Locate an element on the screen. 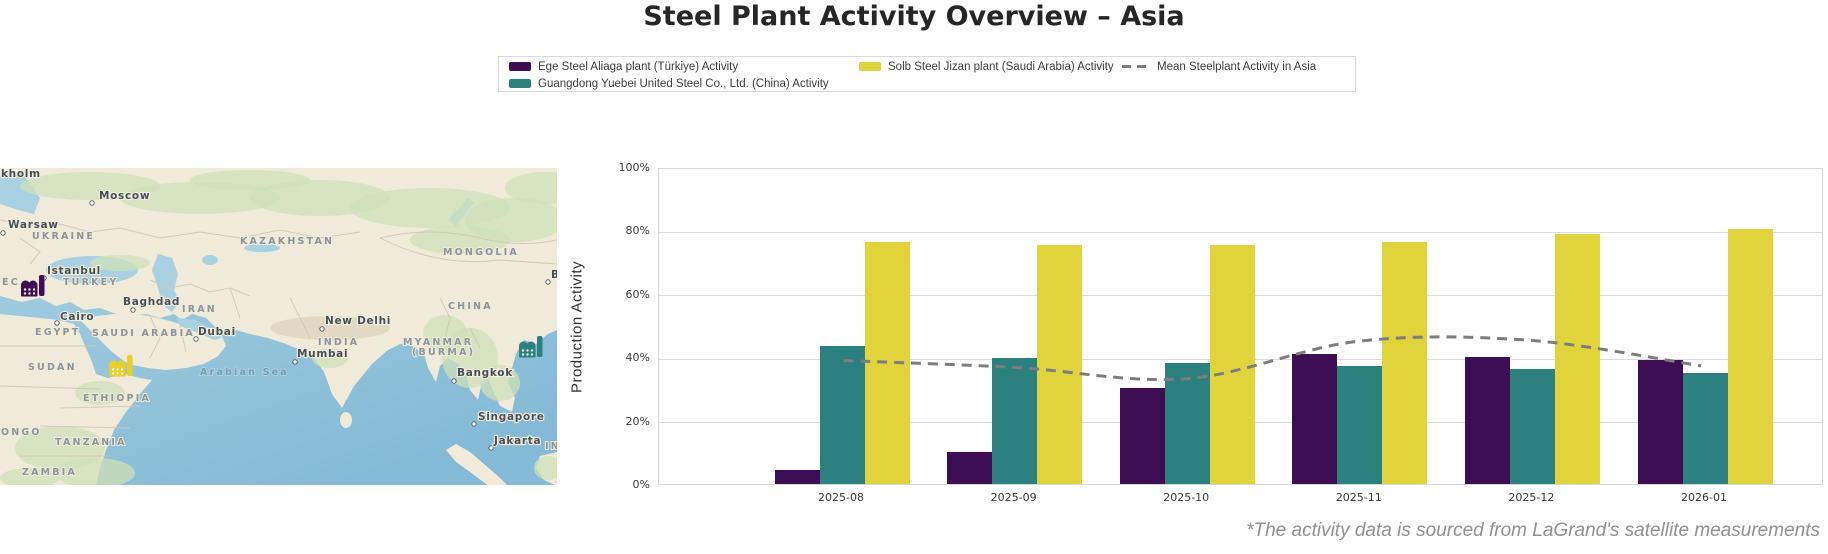 Image resolution: width=1828 pixels, height=554 pixels. plant-marker-guangdong-yuebei is located at coordinates (531, 347).